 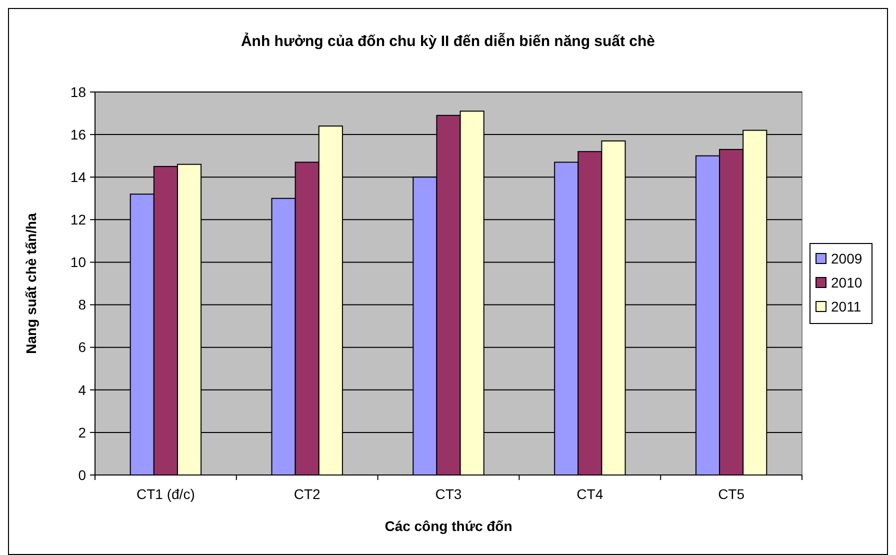 I want to click on chart-title: Ảnh hưởng của đốn chu kỳ II đến diễn biến năng suất chè, so click(x=448, y=41).